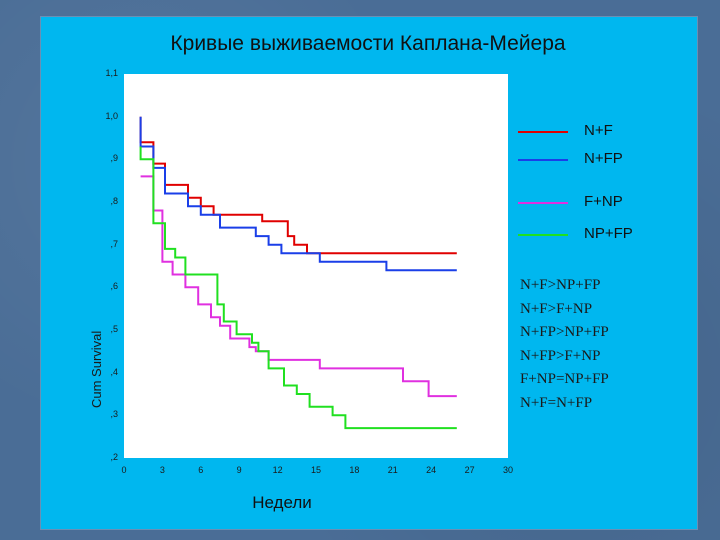 This screenshot has height=540, width=720. I want to click on legend-label-N+FP: N+FP, so click(603, 158).